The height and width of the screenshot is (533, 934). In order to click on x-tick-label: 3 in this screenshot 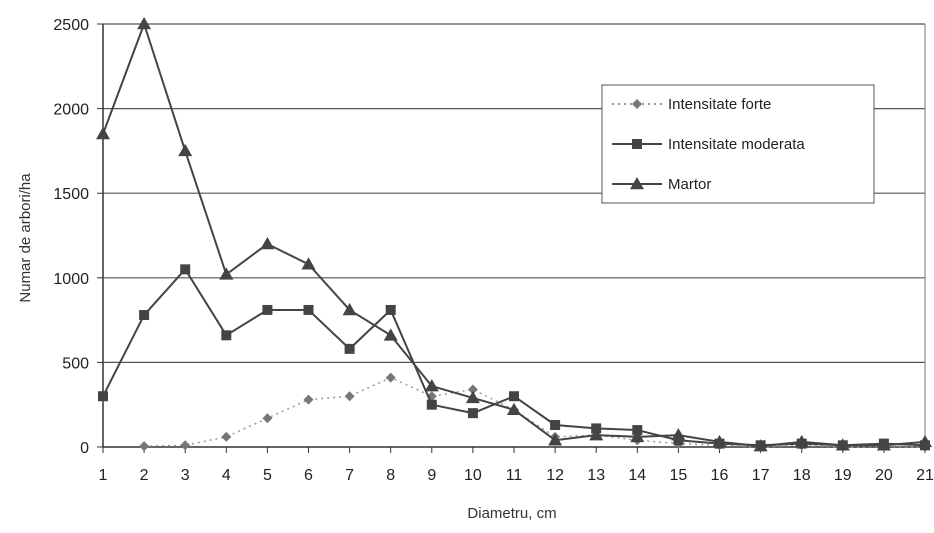, I will do `click(185, 475)`.